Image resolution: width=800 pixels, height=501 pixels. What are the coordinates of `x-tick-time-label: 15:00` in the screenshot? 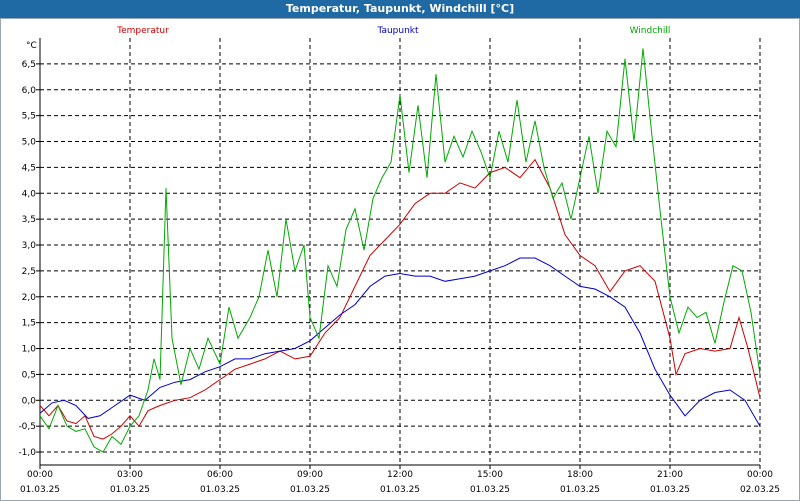 It's located at (490, 475).